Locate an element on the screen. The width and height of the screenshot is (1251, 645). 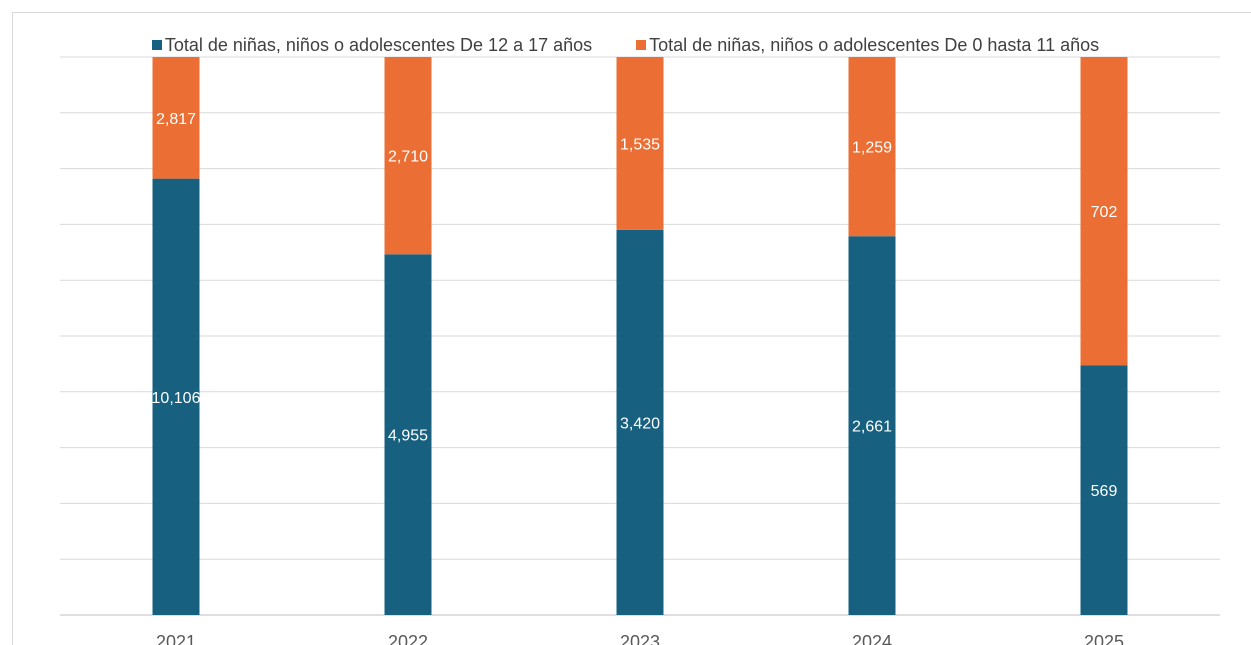
x-tick-label-2024: 2024 is located at coordinates (872, 638).